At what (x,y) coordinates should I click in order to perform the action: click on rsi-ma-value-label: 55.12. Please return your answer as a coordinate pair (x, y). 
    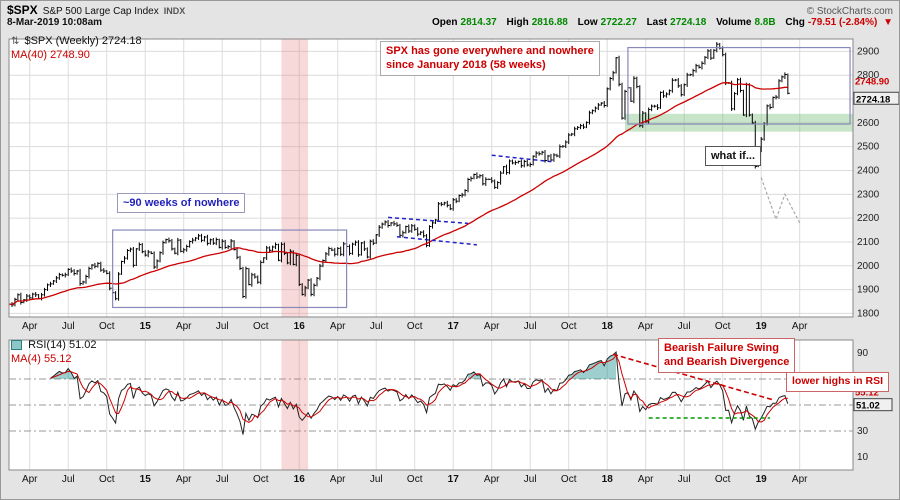
    Looking at the image, I should click on (867, 392).